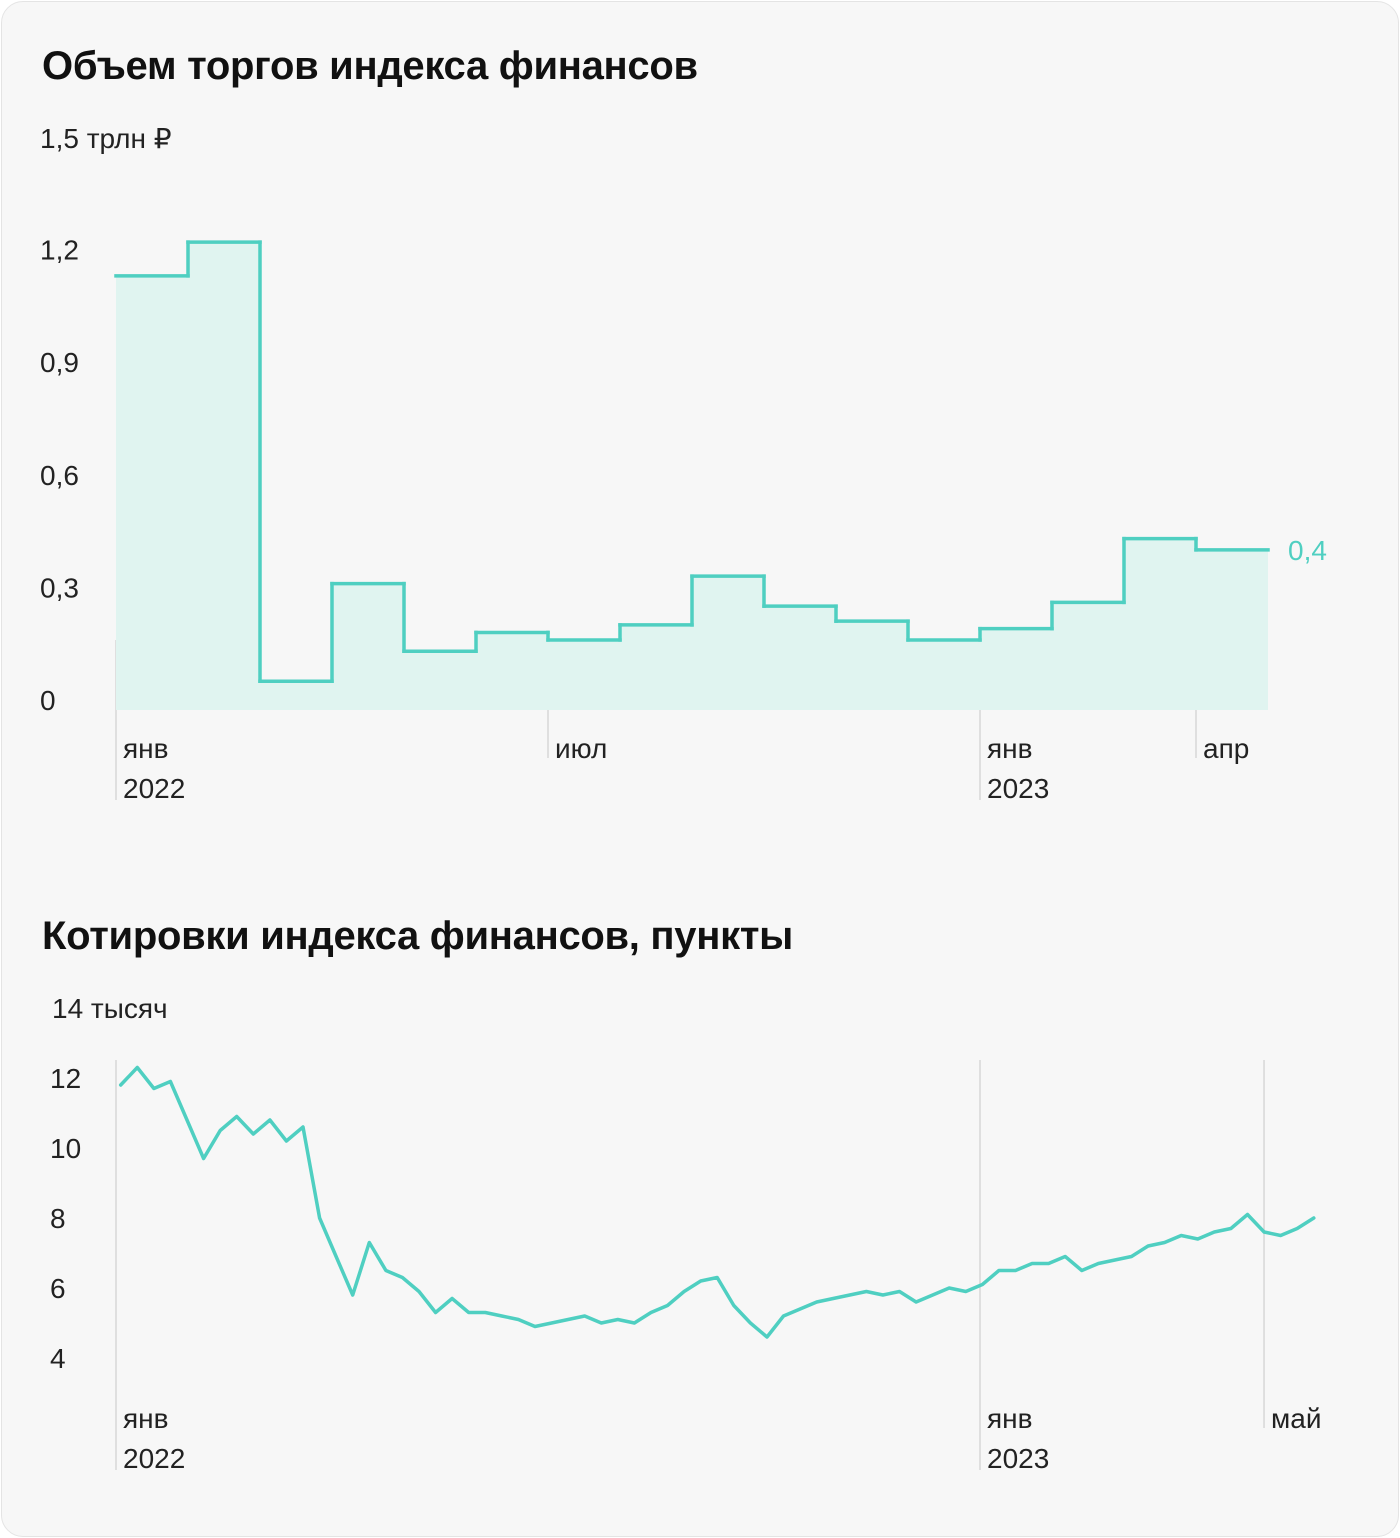 This screenshot has width=1400, height=1538. Describe the element at coordinates (581, 748) in the screenshot. I see `x-tick-month: июл` at that location.